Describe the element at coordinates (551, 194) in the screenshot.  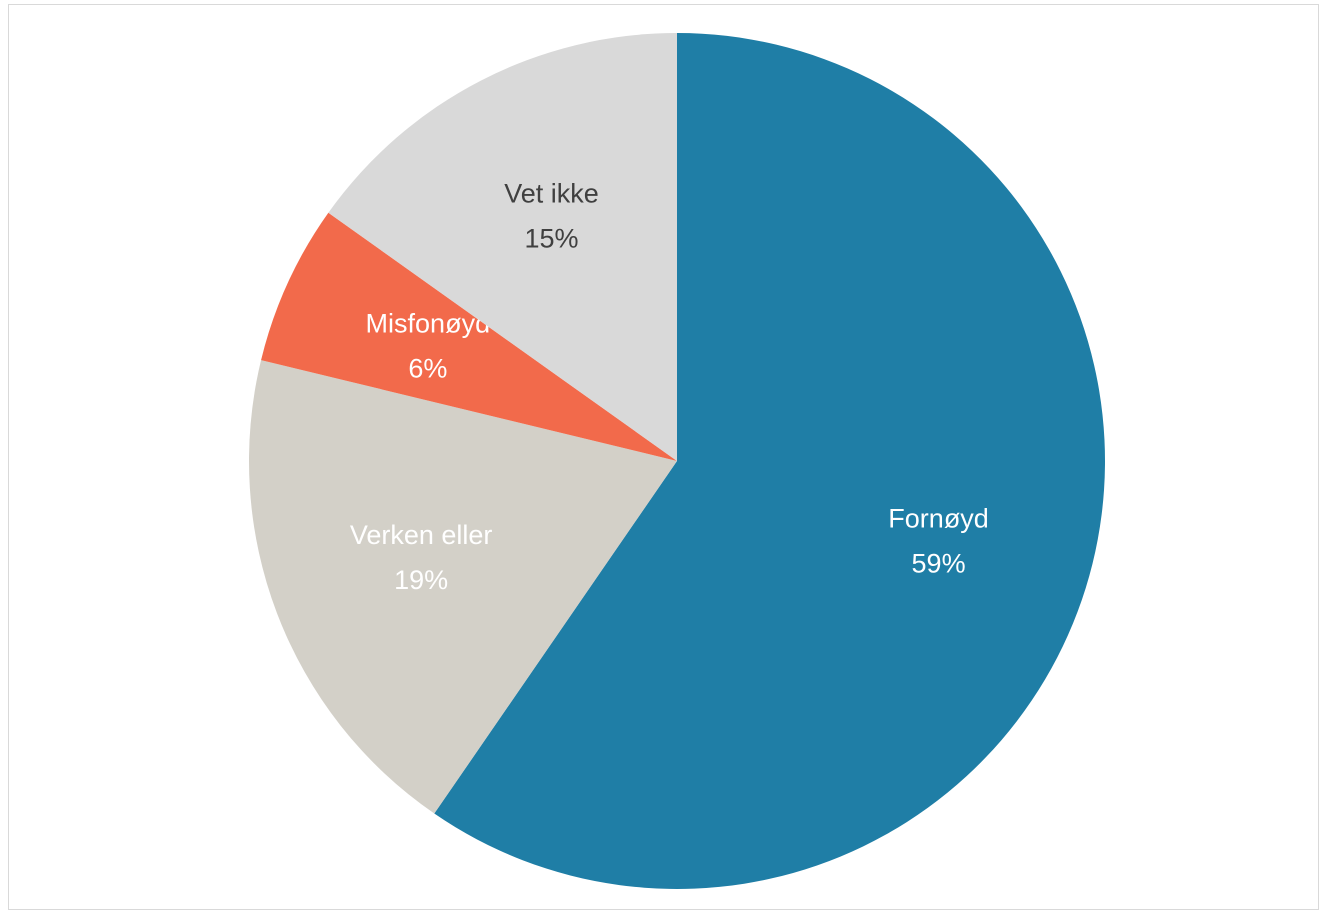
I see `slice-label: Vet ikke` at that location.